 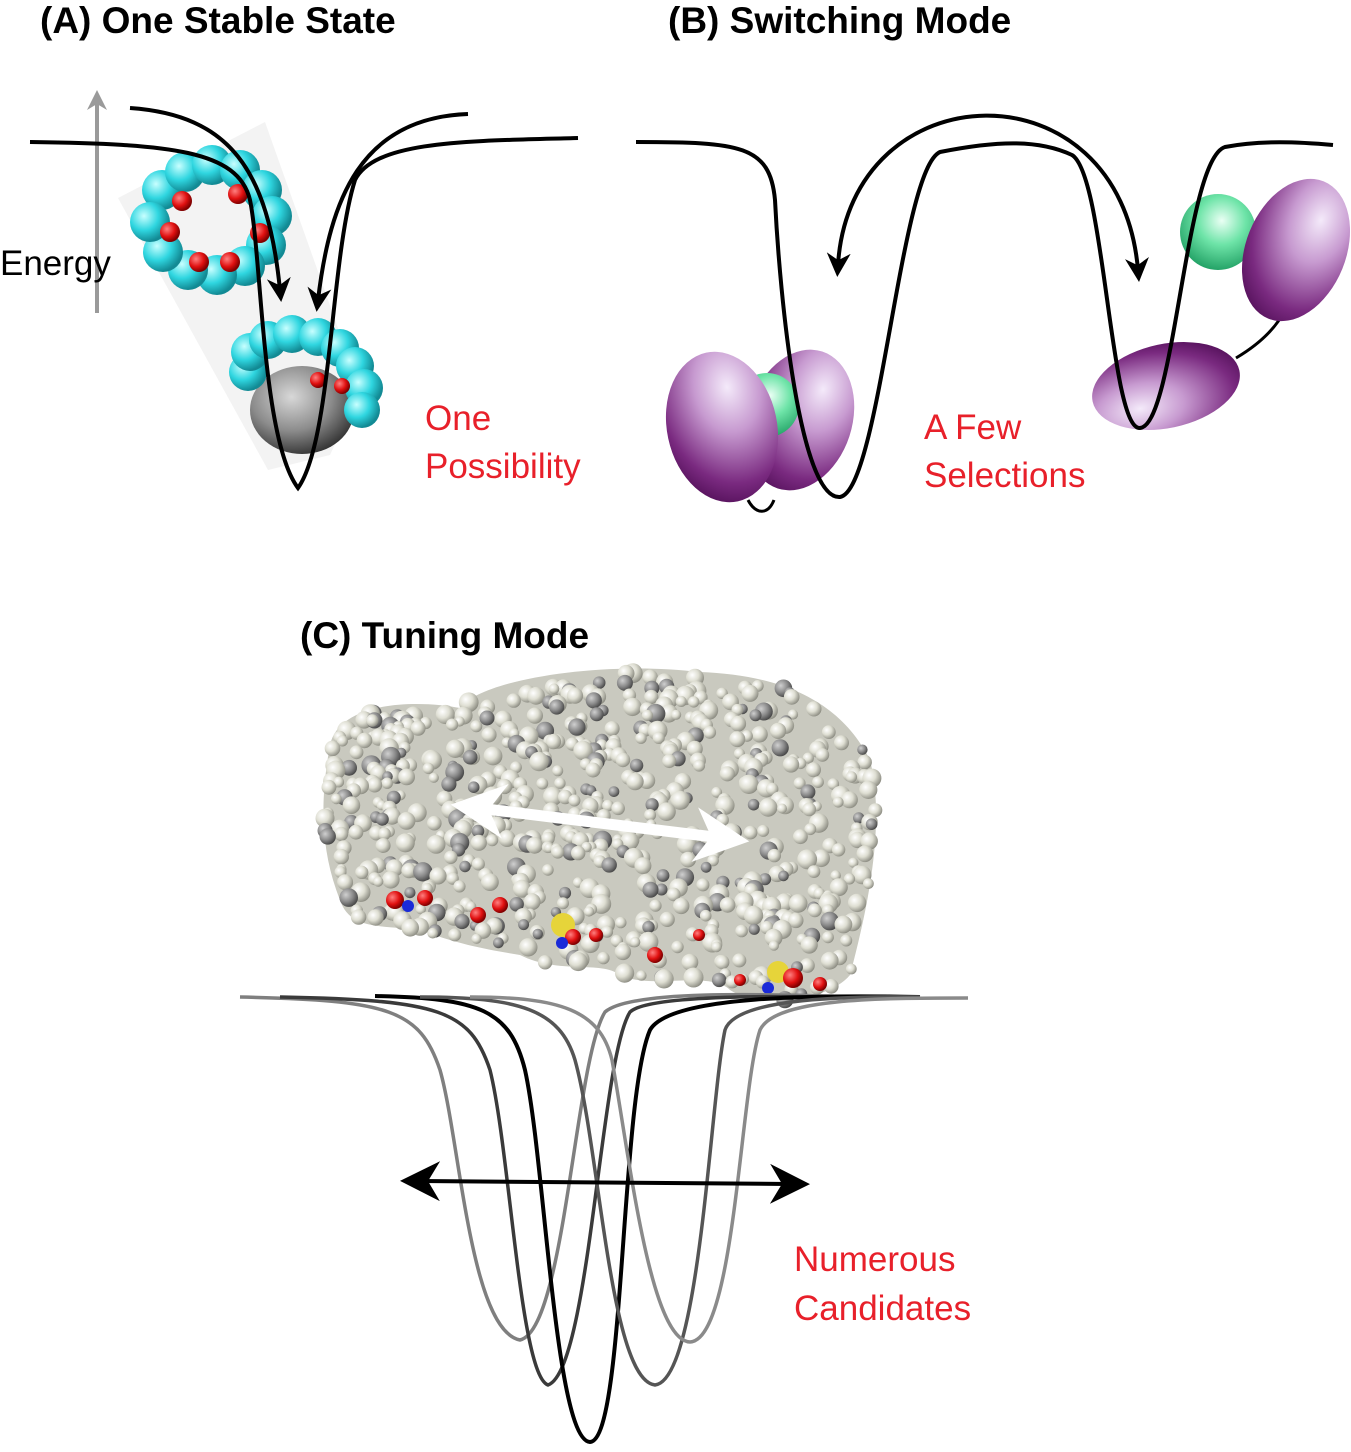 What do you see at coordinates (55, 263) in the screenshot?
I see `energy-axis-label: Energy` at bounding box center [55, 263].